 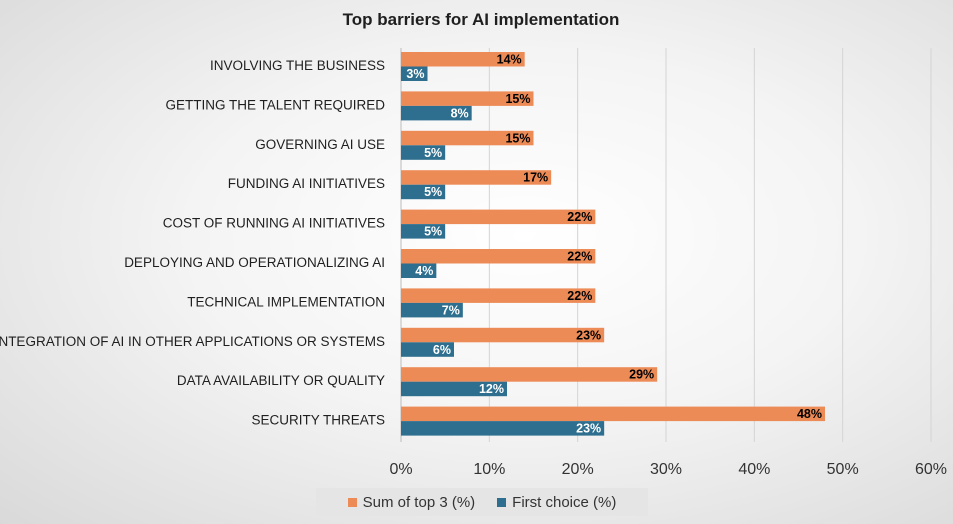 What do you see at coordinates (352, 502) in the screenshot?
I see `legend-swatch-sum-top3` at bounding box center [352, 502].